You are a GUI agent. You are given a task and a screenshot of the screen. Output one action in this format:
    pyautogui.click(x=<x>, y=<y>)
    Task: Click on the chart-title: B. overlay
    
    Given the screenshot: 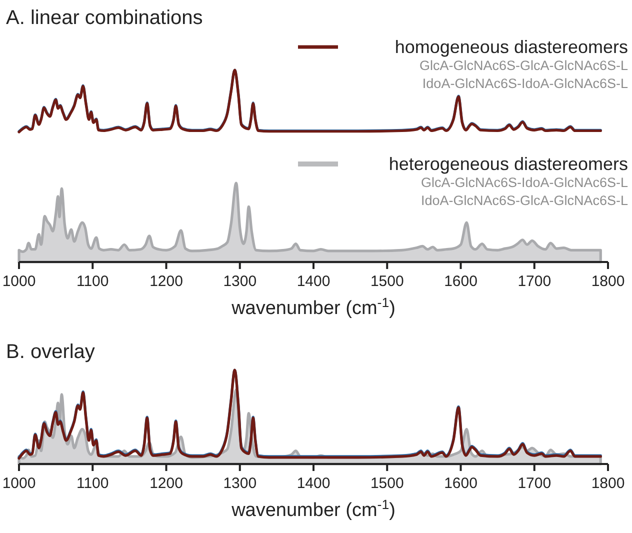 What is the action you would take?
    pyautogui.click(x=50, y=352)
    